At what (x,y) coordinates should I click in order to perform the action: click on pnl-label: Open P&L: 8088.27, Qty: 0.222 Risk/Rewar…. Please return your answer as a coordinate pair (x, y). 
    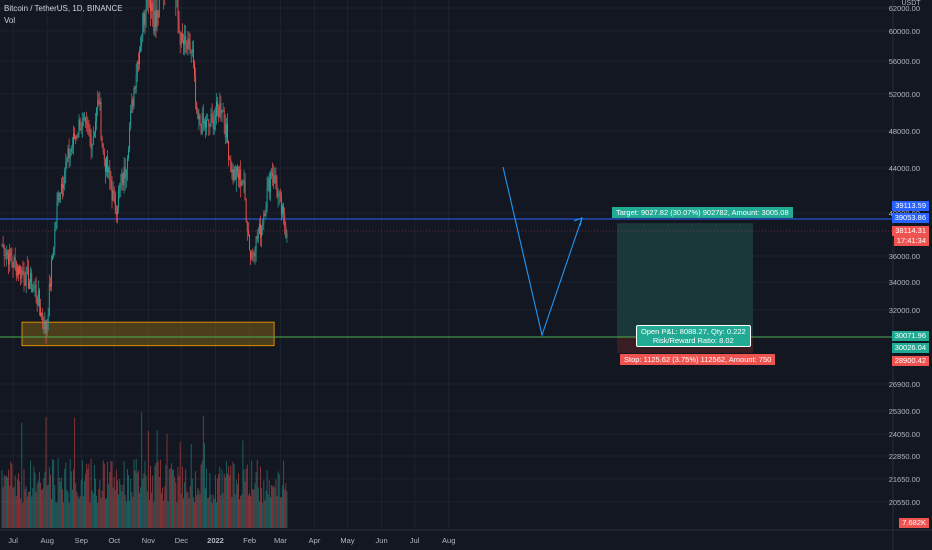
    Looking at the image, I should click on (693, 336).